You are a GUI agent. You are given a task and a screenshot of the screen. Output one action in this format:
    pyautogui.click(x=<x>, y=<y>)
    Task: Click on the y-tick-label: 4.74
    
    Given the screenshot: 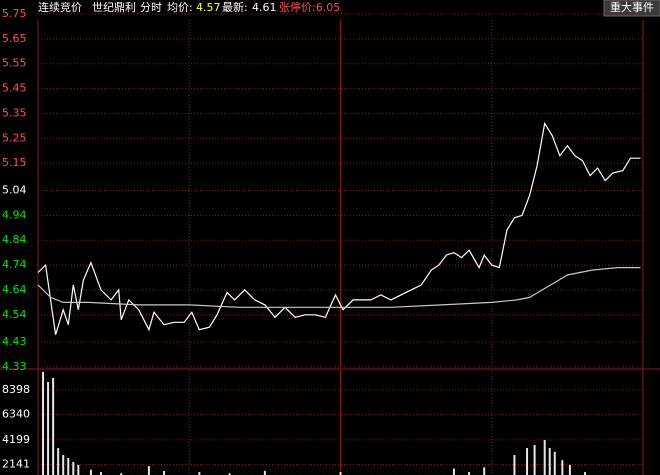 What is the action you would take?
    pyautogui.click(x=14, y=264)
    